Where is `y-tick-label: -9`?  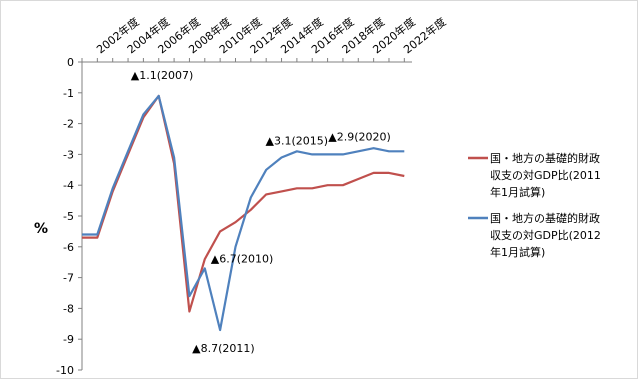
y-tick-label: -9 is located at coordinates (68, 339).